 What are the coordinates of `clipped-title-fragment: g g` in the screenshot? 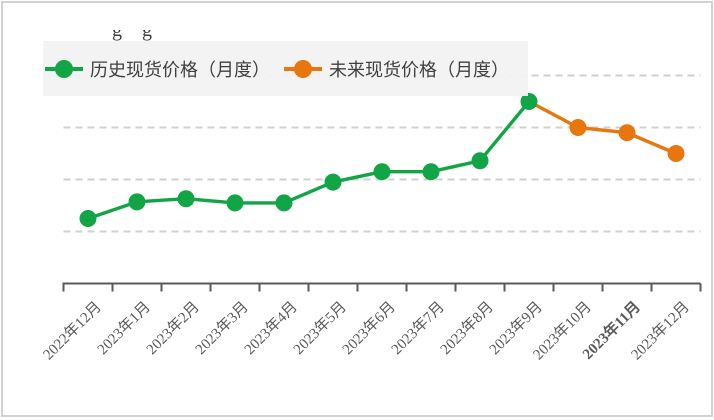 It's located at (143, 36).